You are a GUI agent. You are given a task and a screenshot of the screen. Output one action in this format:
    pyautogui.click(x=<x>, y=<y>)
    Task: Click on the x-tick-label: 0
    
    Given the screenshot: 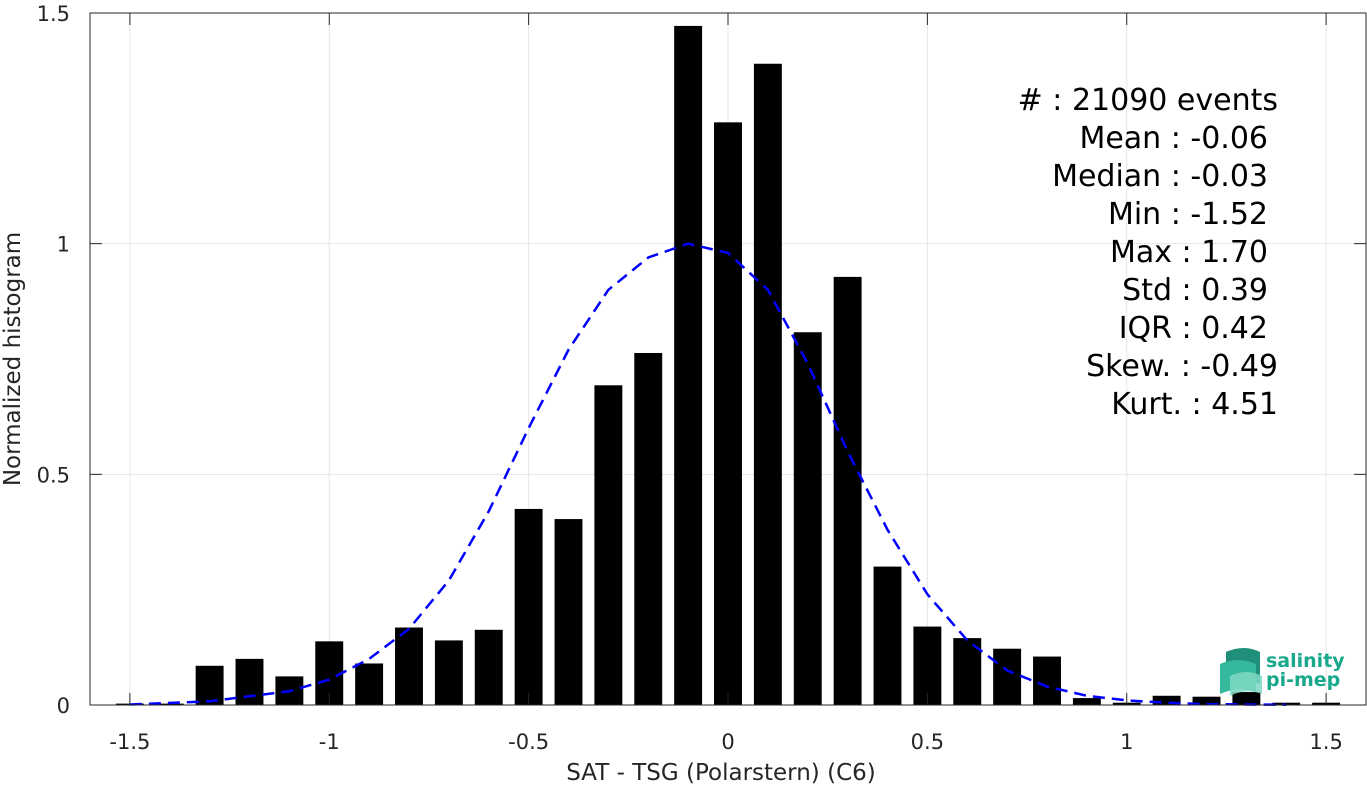 What is the action you would take?
    pyautogui.click(x=727, y=742)
    